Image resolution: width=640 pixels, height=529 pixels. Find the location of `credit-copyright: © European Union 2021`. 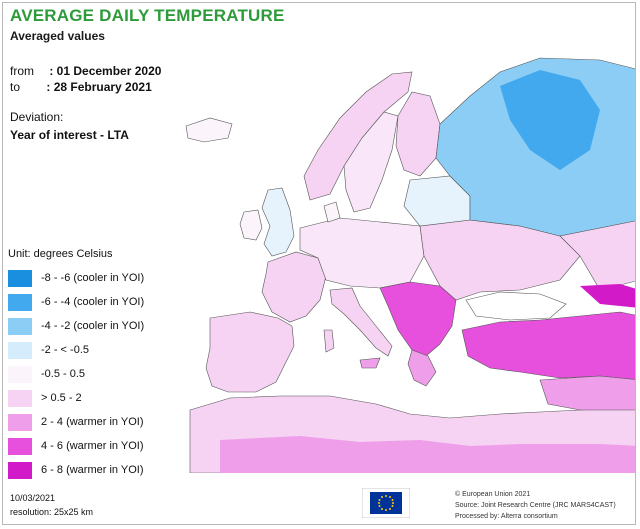

credit-copyright: © European Union 2021 is located at coordinates (493, 494).